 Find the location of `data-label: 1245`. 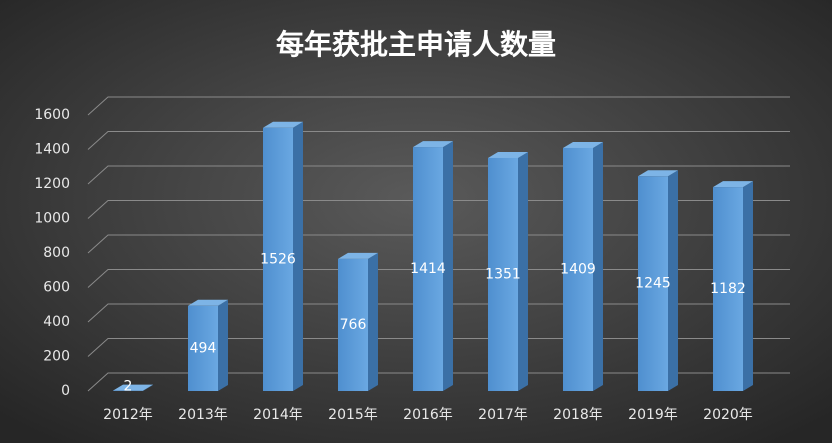

data-label: 1245 is located at coordinates (653, 284).